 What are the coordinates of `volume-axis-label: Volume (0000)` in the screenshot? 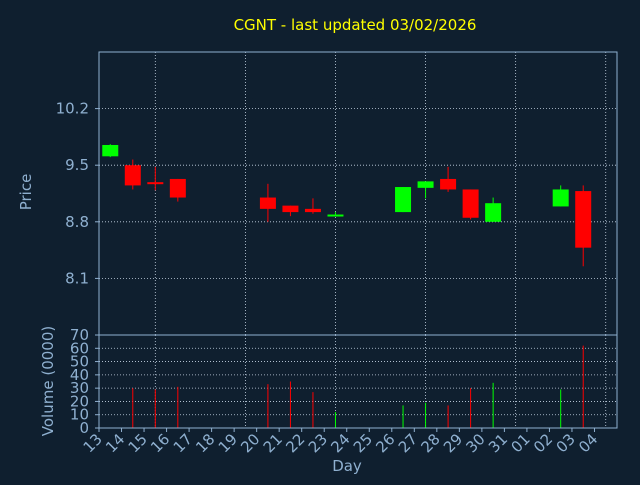 It's located at (48, 381).